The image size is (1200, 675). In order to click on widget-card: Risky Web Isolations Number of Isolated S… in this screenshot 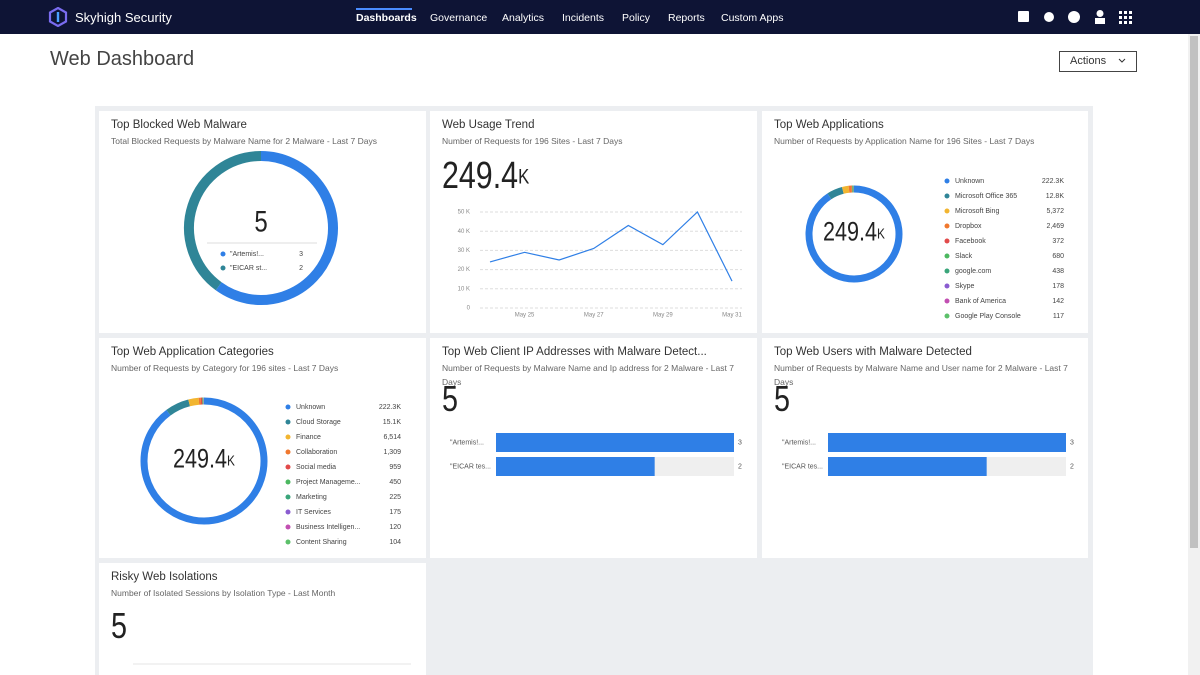, I will do `click(262, 619)`.